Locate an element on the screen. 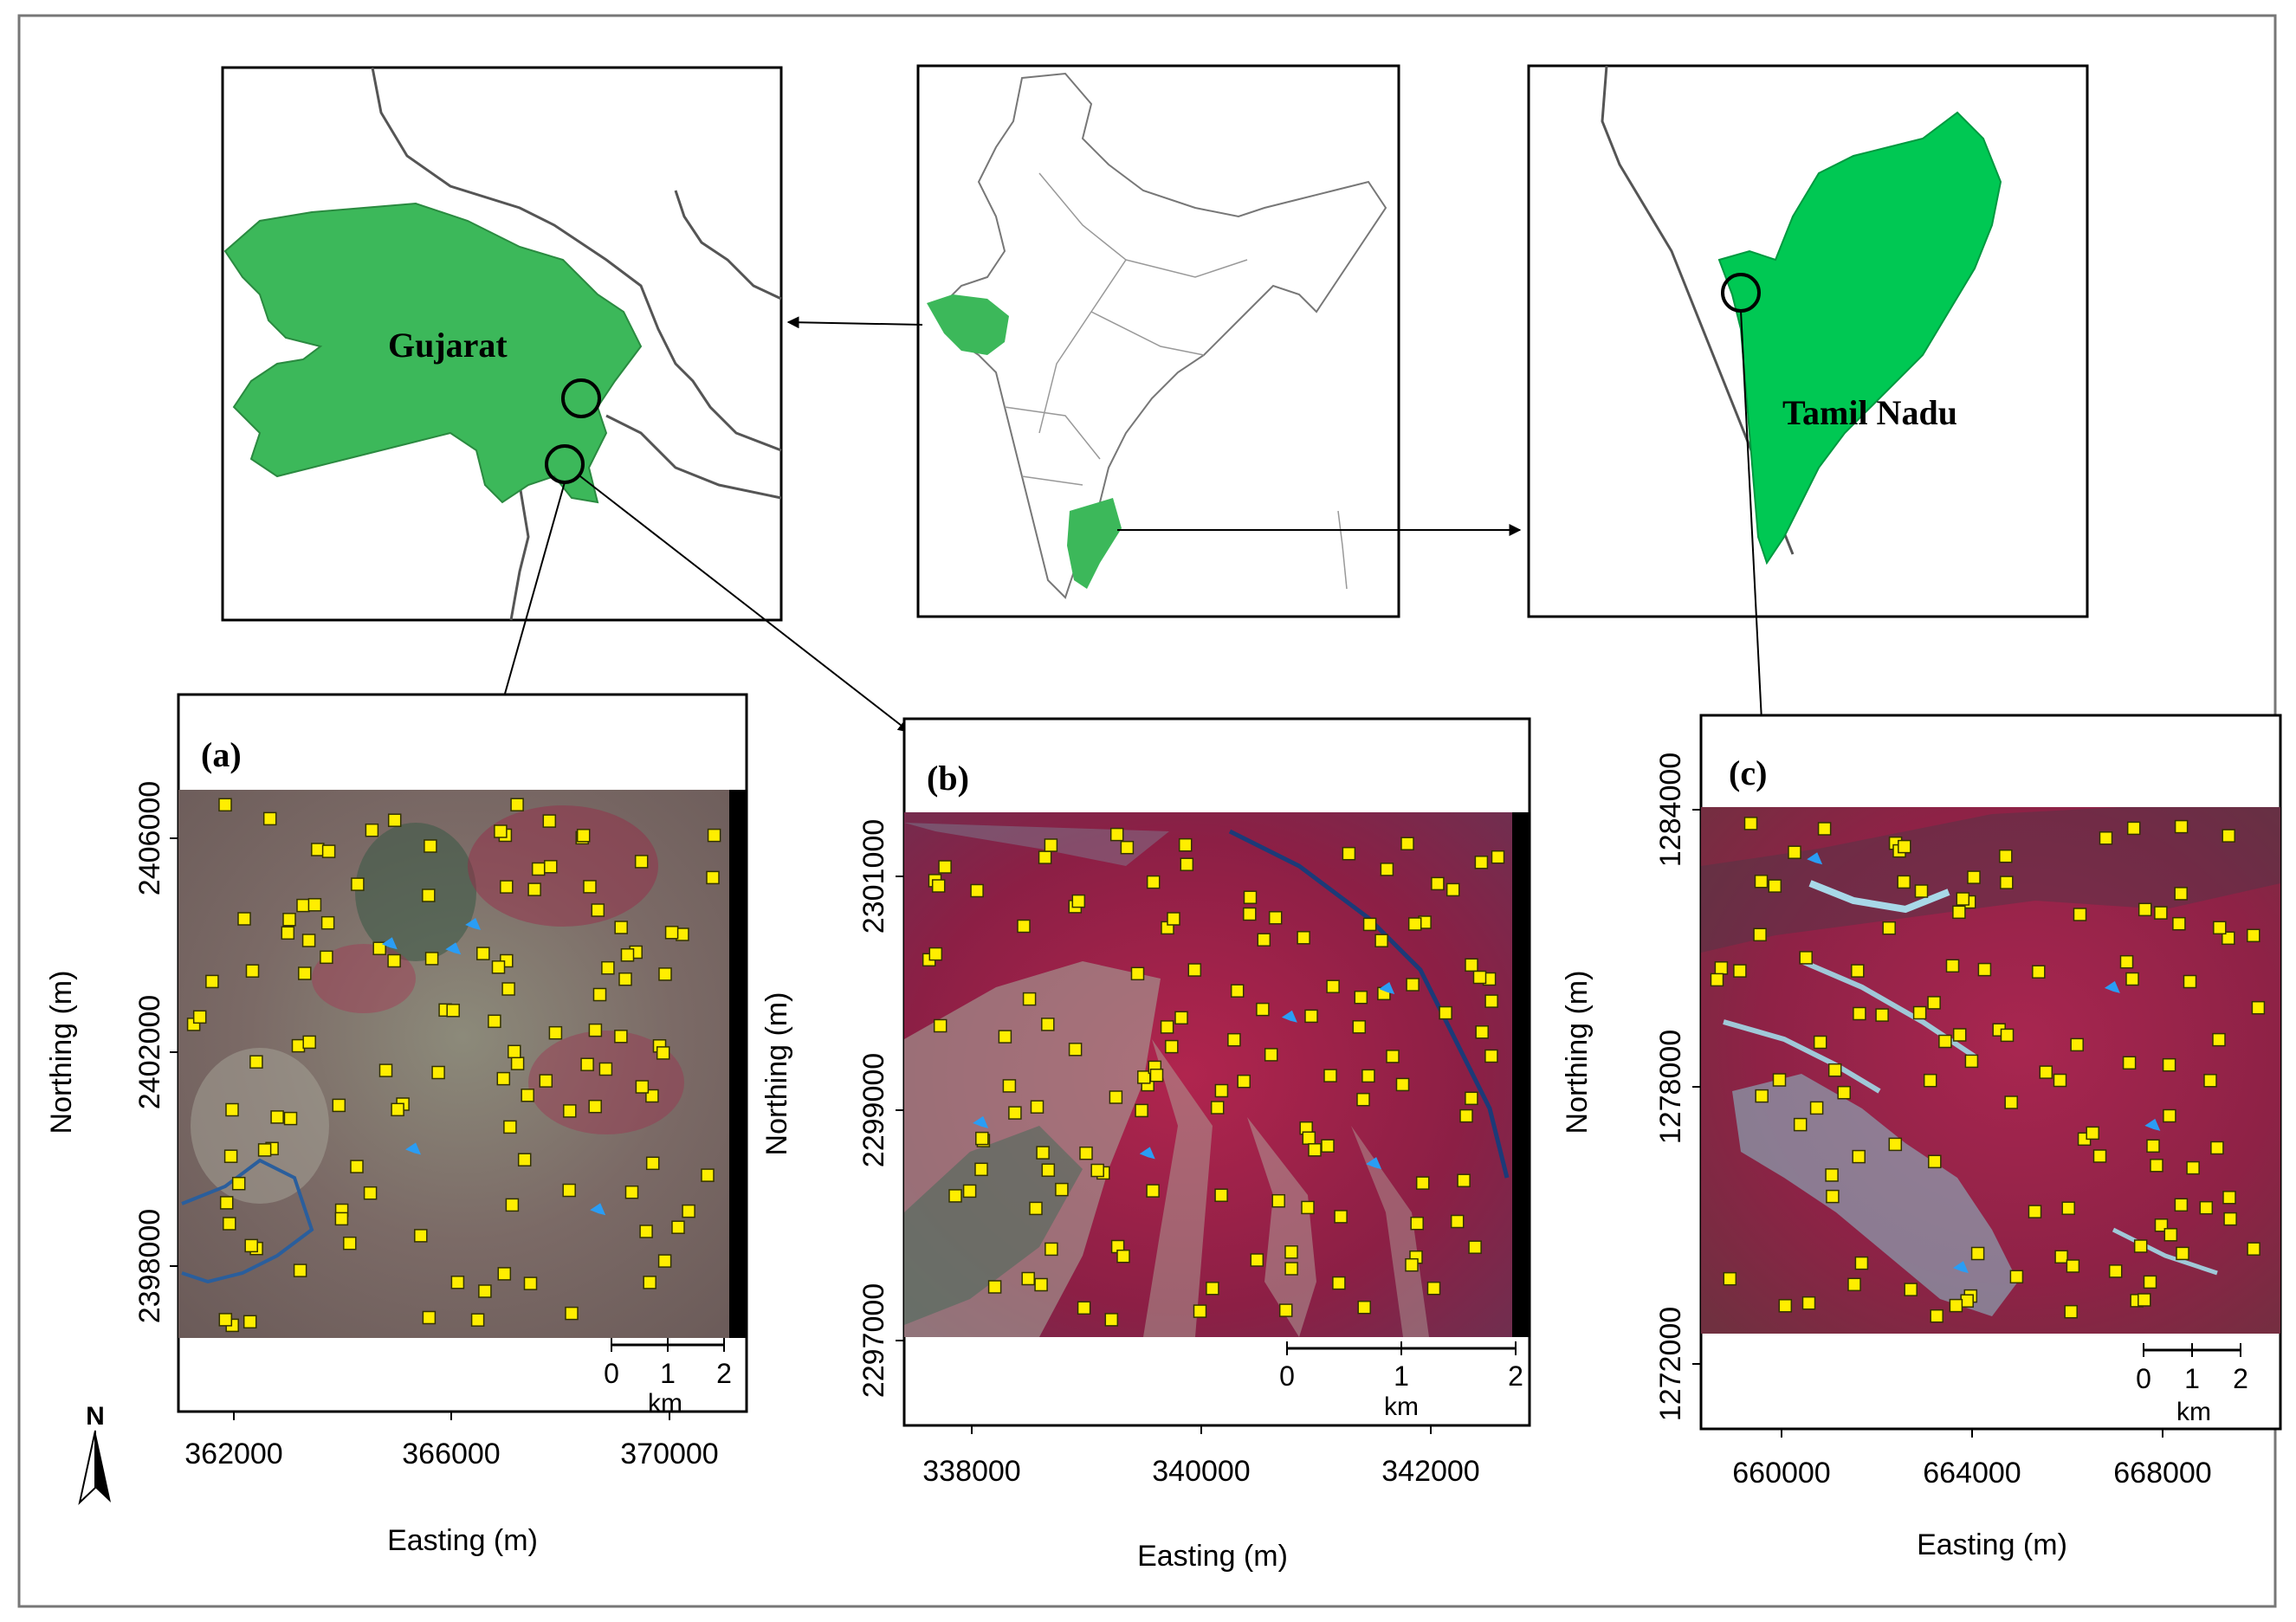  north-arrow-label: N is located at coordinates (95, 1417).